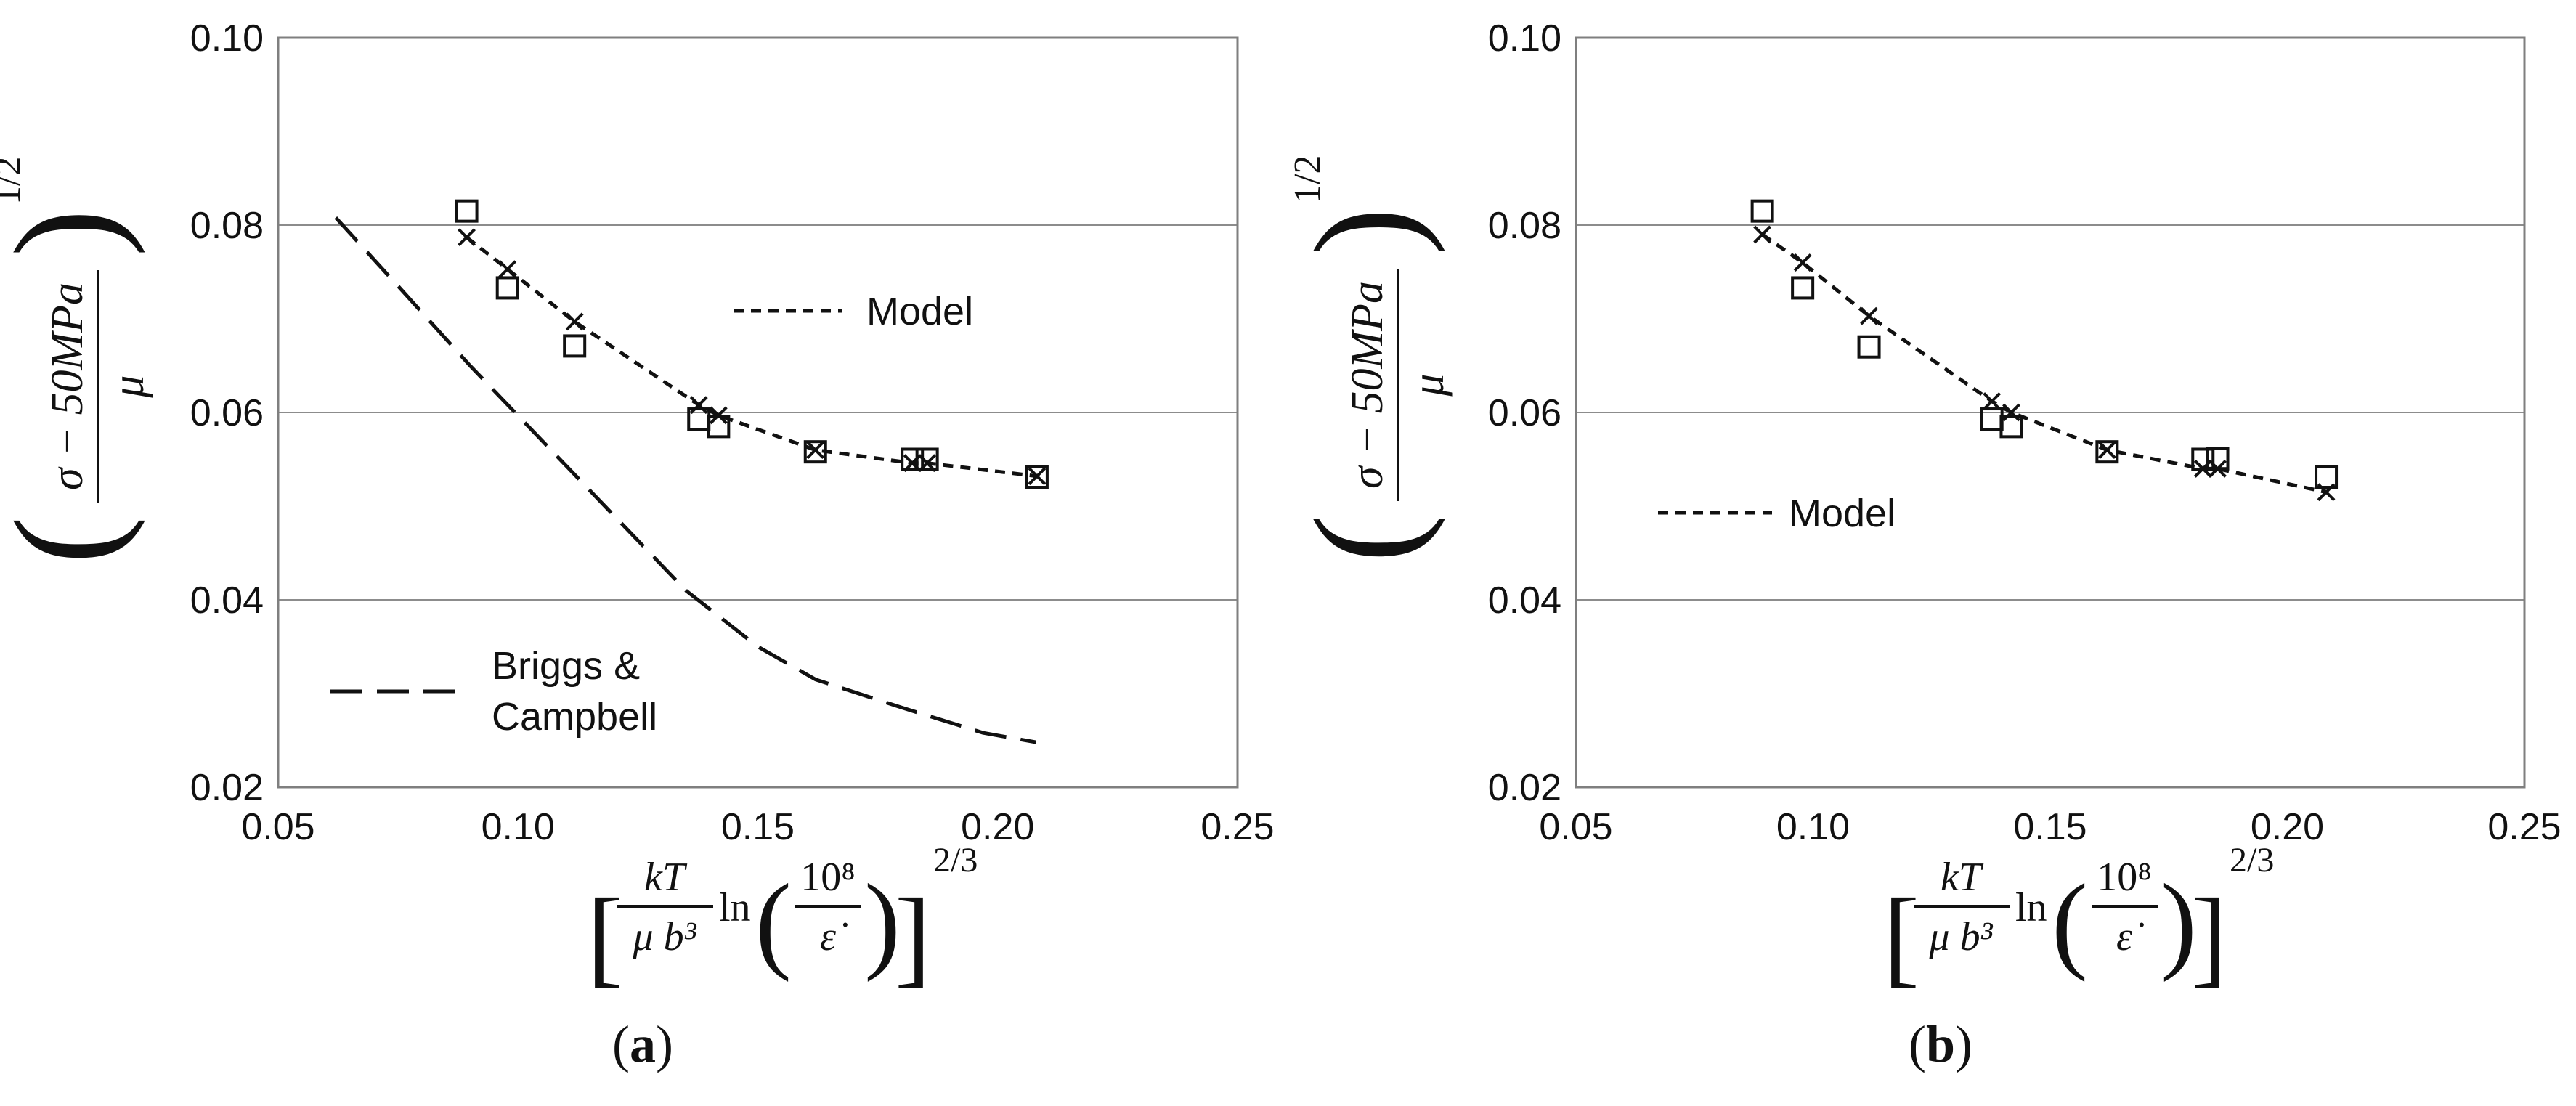  What do you see at coordinates (574, 717) in the screenshot?
I see `legend-briggs-label-line-2: Campbell` at bounding box center [574, 717].